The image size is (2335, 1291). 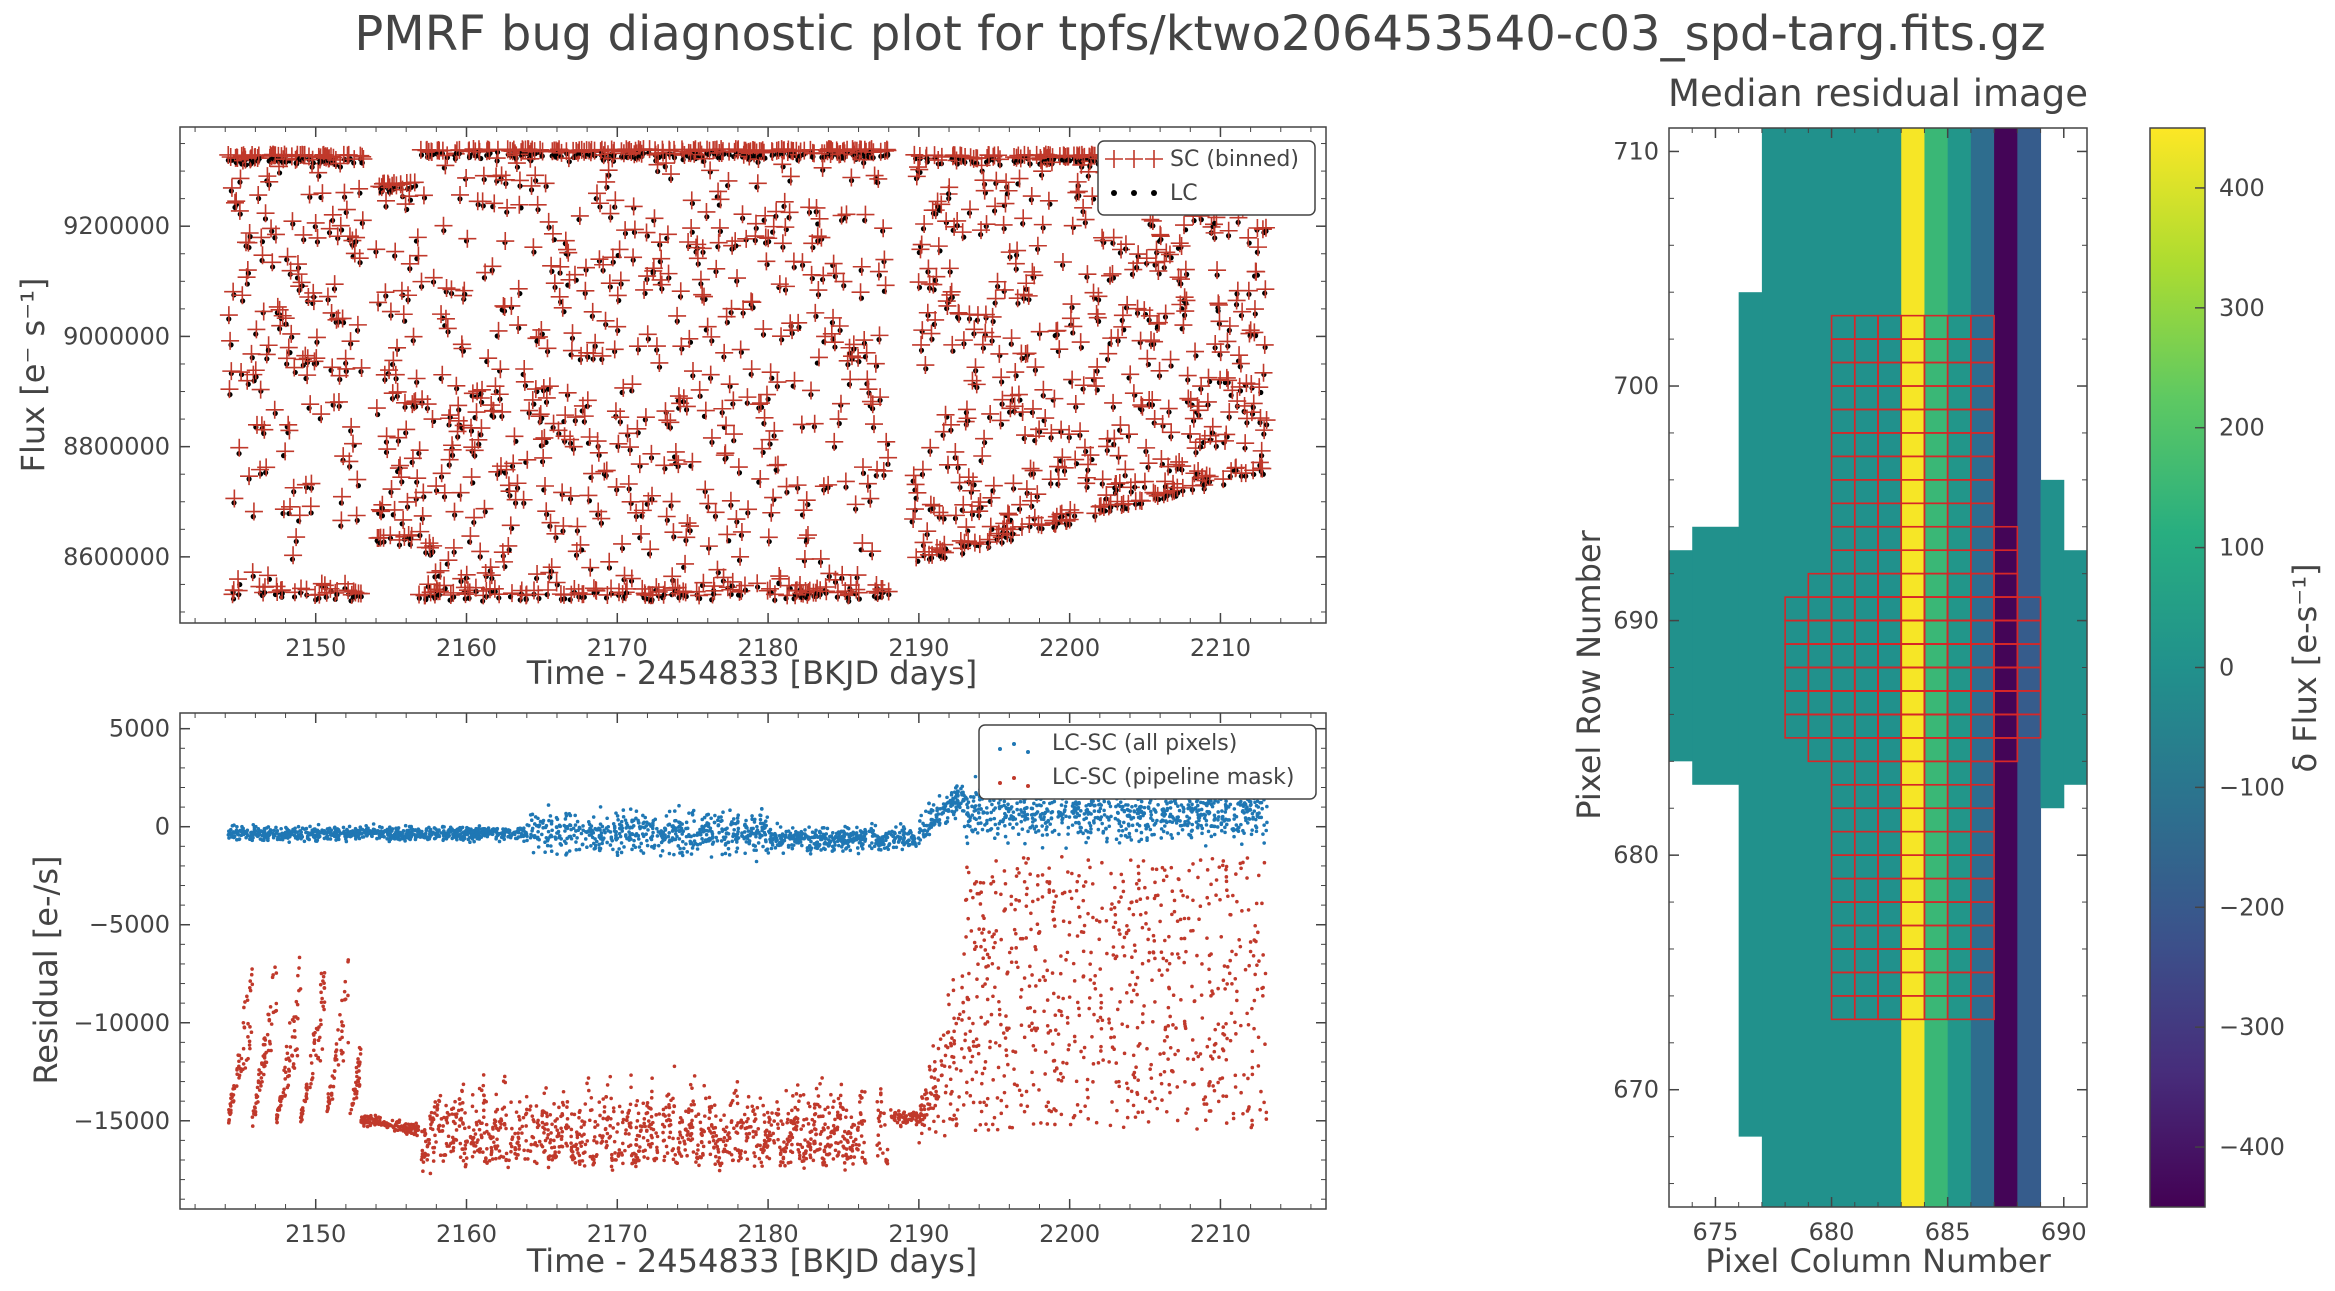 What do you see at coordinates (752, 673) in the screenshot?
I see `flux-xlabel: Time - 2454833 [BKJD days]` at bounding box center [752, 673].